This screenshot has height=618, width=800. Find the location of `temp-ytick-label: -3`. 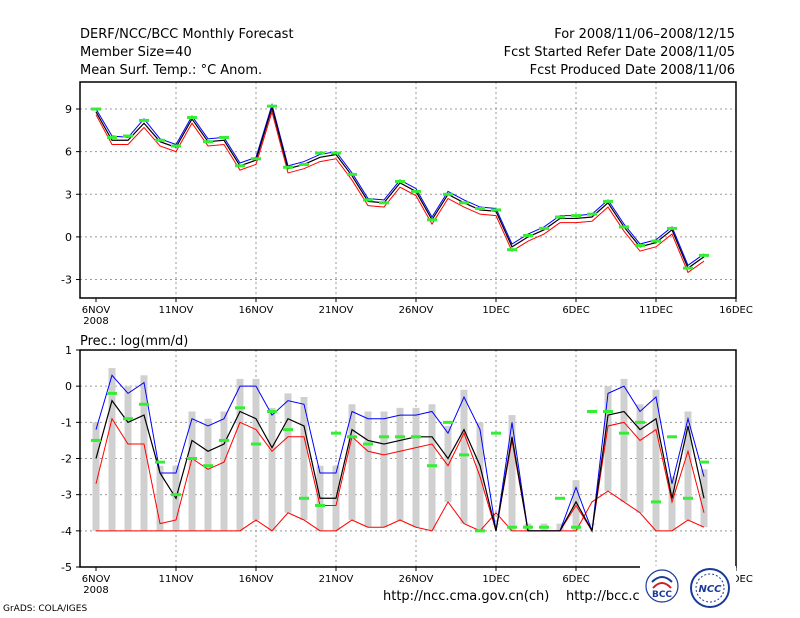

temp-ytick-label: -3 is located at coordinates (66, 280).